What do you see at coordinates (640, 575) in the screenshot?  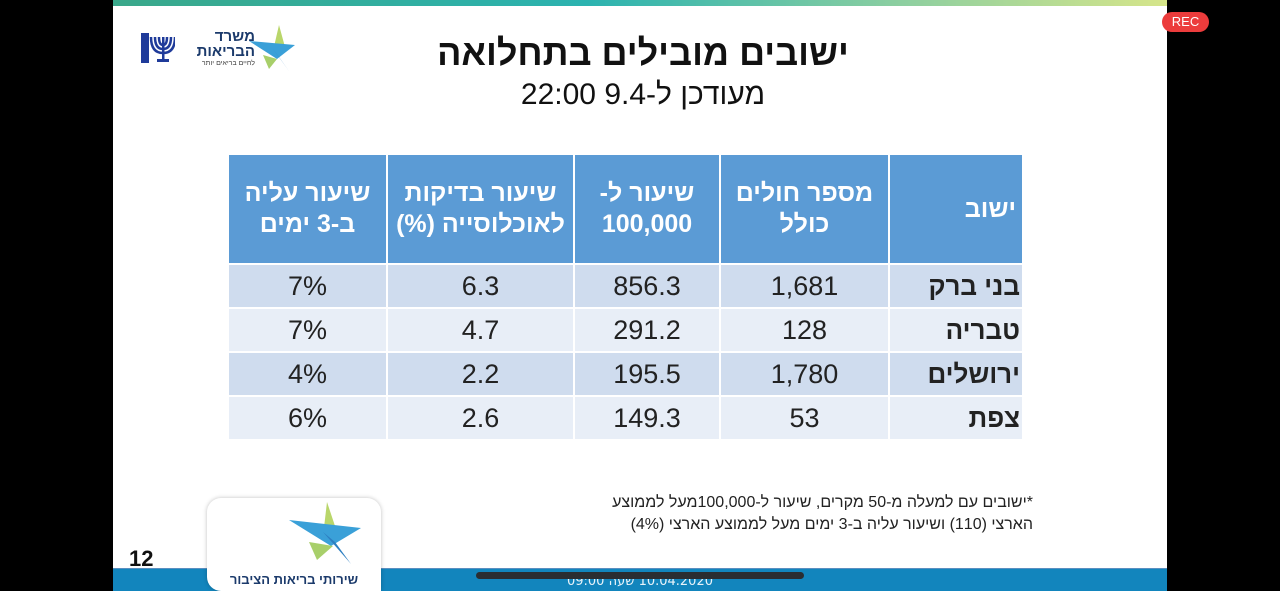 I see `home-indicator-bar` at bounding box center [640, 575].